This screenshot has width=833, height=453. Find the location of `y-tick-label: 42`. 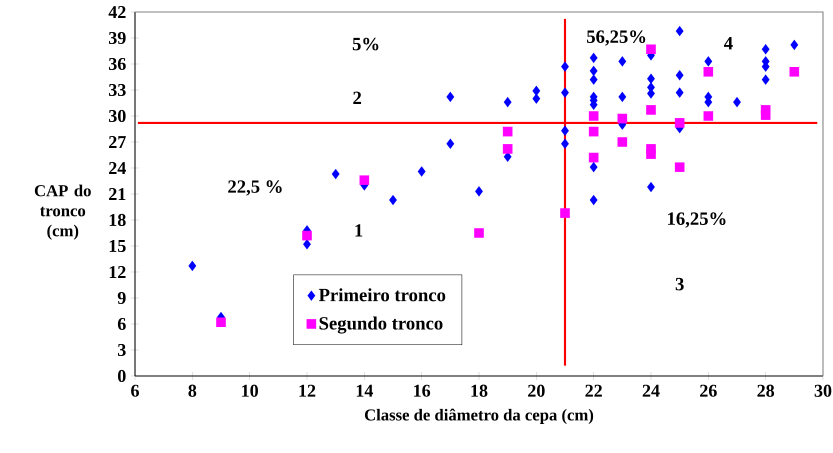

y-tick-label: 42 is located at coordinates (117, 12).